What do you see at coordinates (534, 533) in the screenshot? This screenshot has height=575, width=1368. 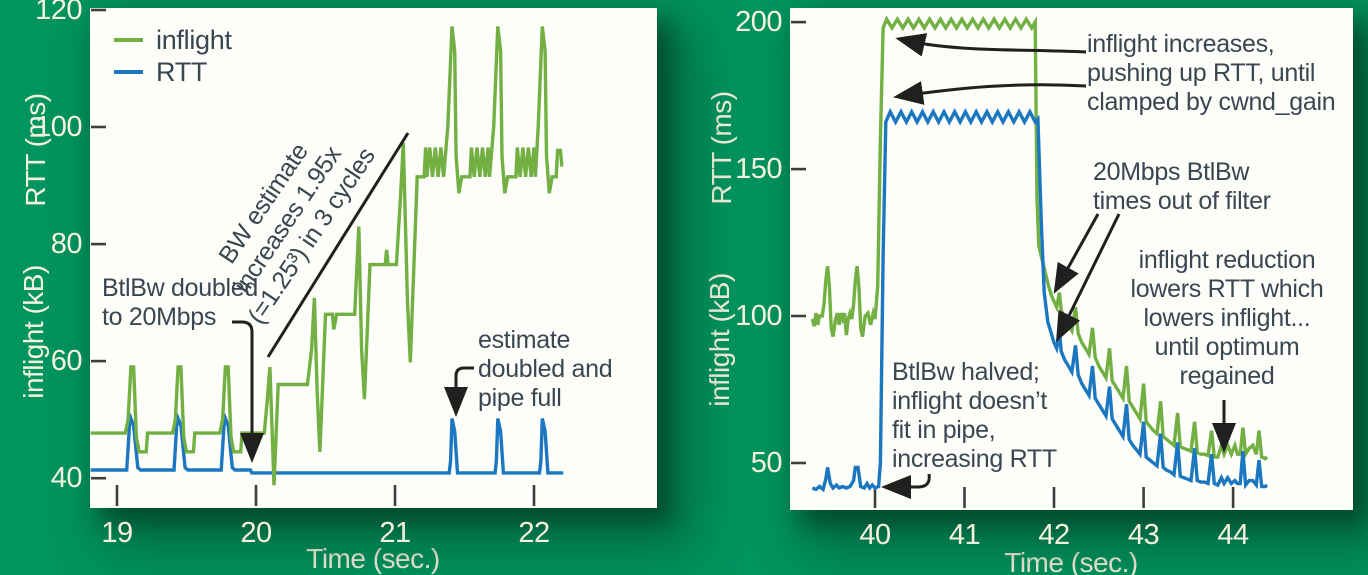 I see `x-tick-label: 22` at bounding box center [534, 533].